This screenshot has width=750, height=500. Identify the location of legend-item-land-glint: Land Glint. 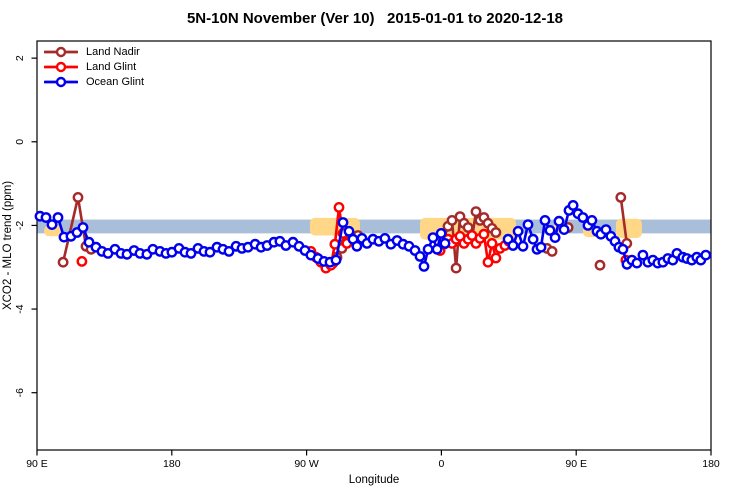
(94, 67).